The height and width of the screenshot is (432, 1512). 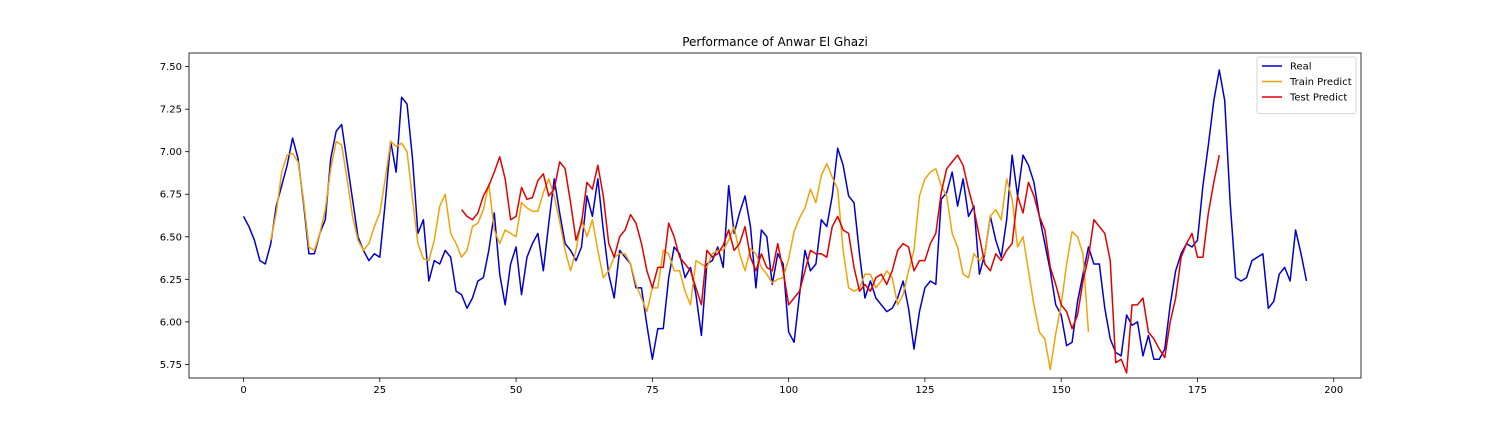 What do you see at coordinates (171, 322) in the screenshot?
I see `y-tick-label: 6.00` at bounding box center [171, 322].